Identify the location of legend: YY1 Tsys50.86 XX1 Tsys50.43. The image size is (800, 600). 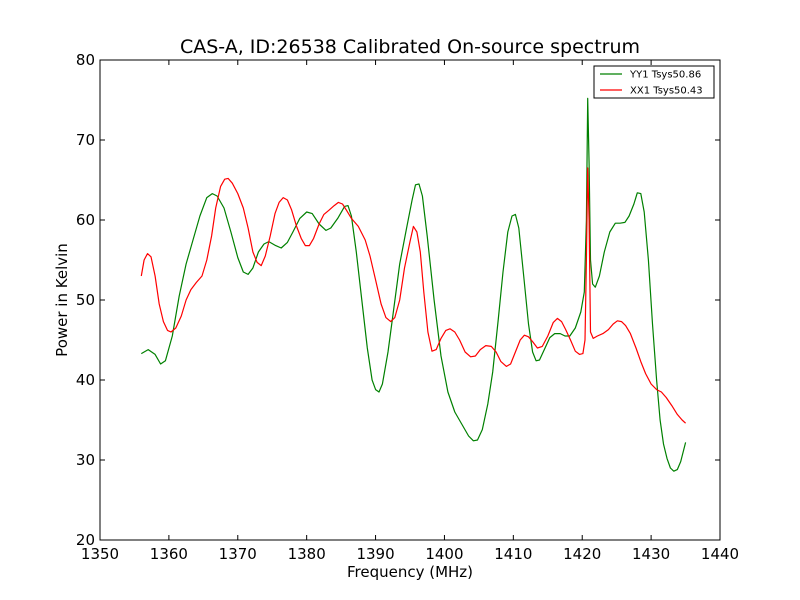
(654, 82).